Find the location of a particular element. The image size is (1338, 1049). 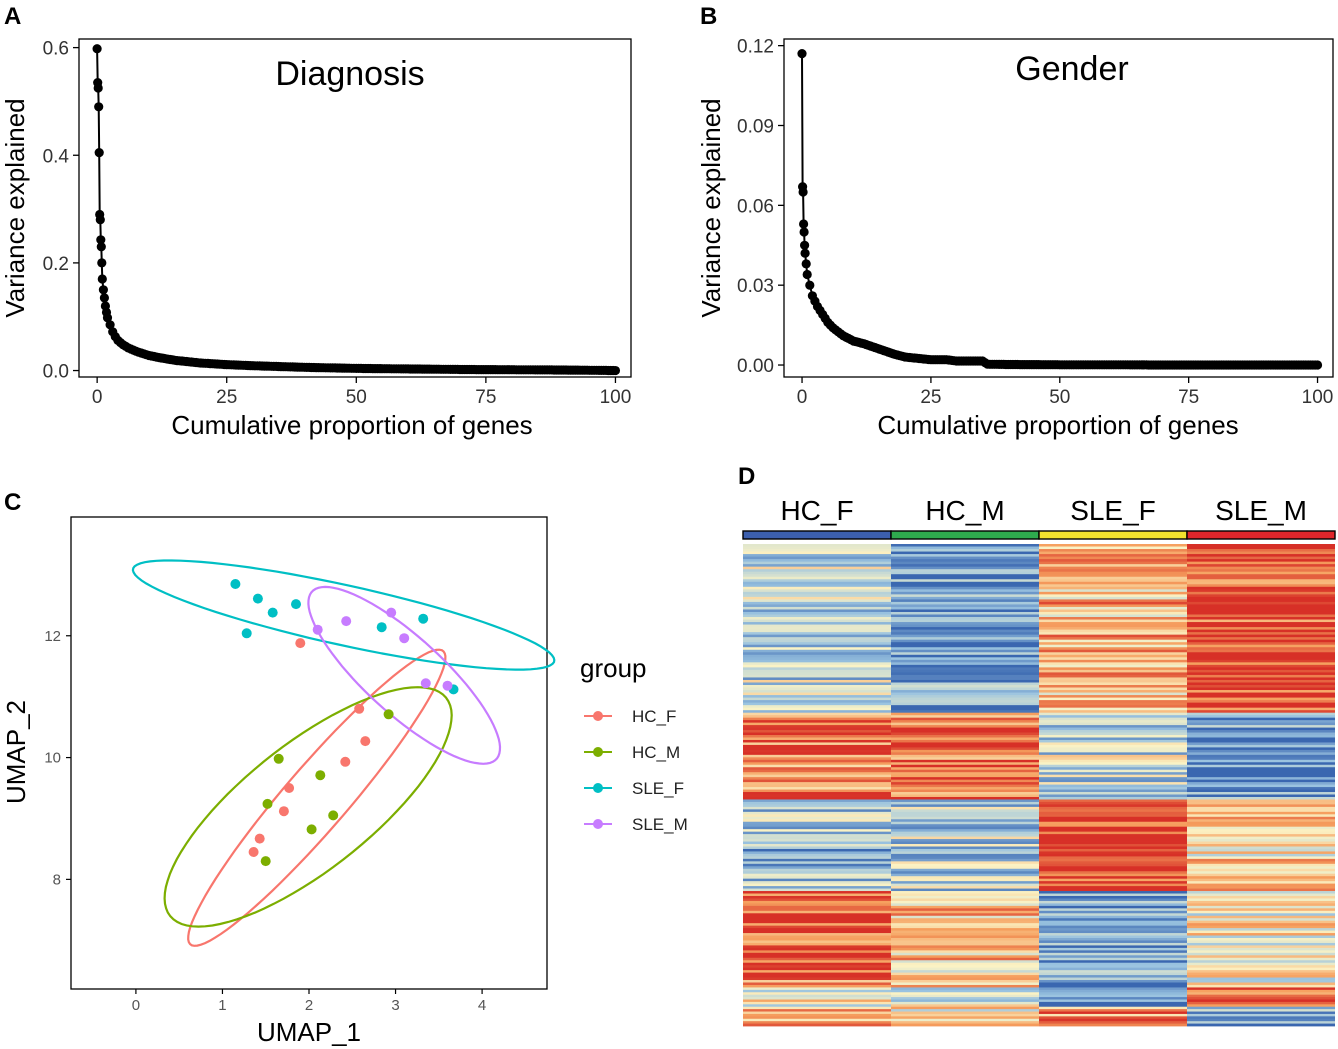

a-x-tick-label: 25 is located at coordinates (226, 397).